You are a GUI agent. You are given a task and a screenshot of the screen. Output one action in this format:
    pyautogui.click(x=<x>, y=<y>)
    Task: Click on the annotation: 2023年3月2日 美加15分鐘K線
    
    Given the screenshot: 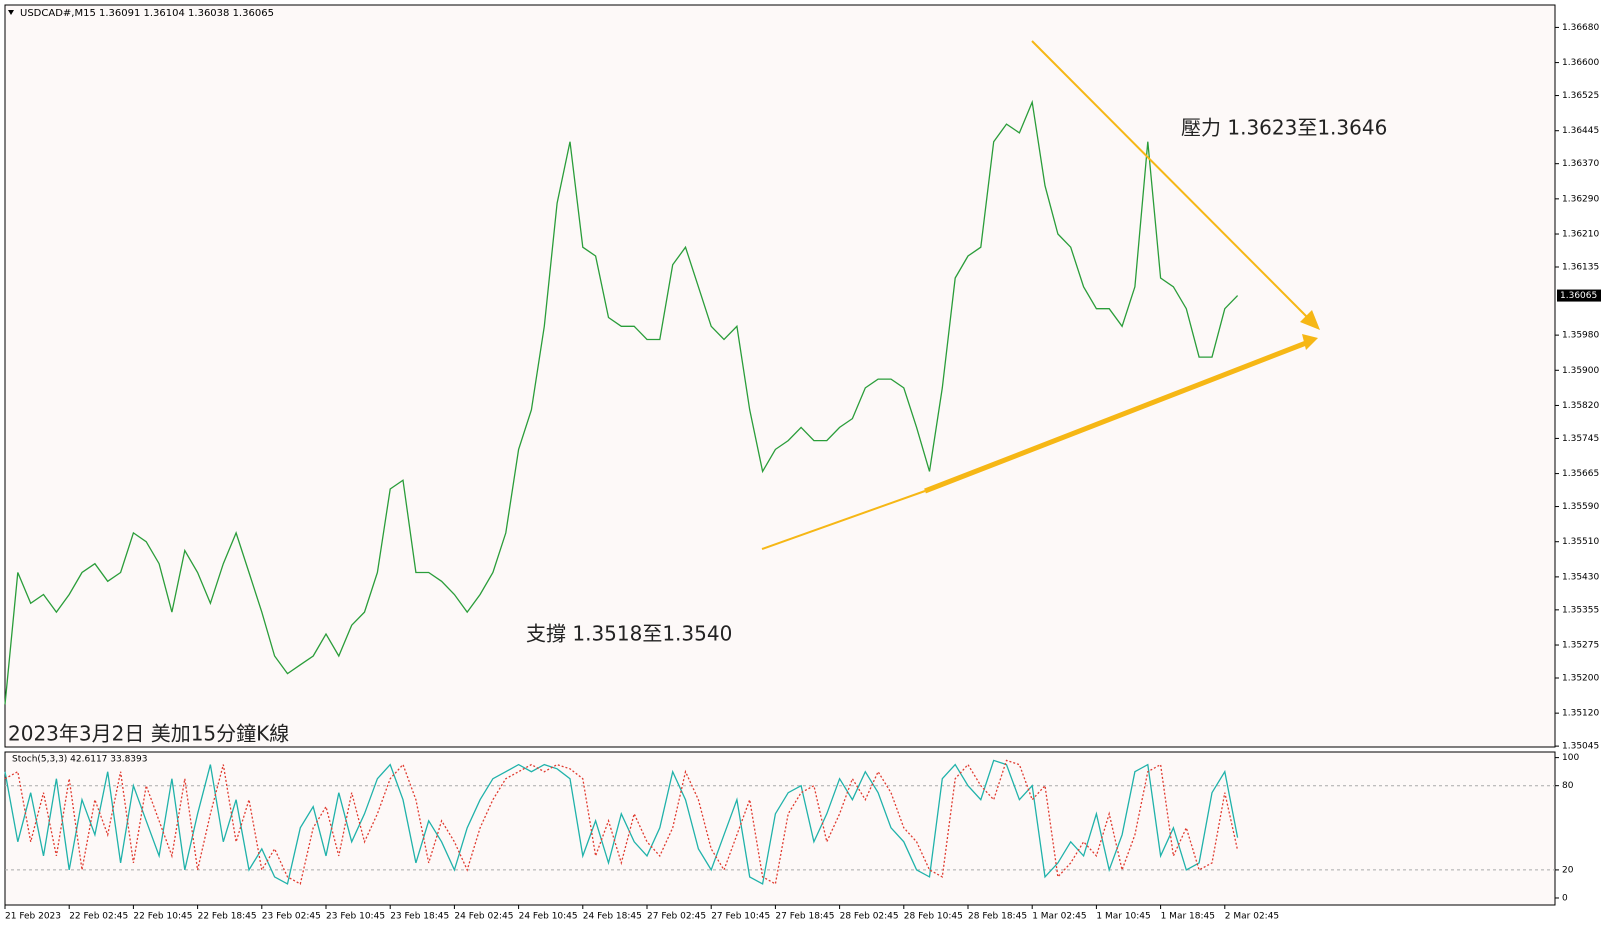 What is the action you would take?
    pyautogui.click(x=148, y=734)
    